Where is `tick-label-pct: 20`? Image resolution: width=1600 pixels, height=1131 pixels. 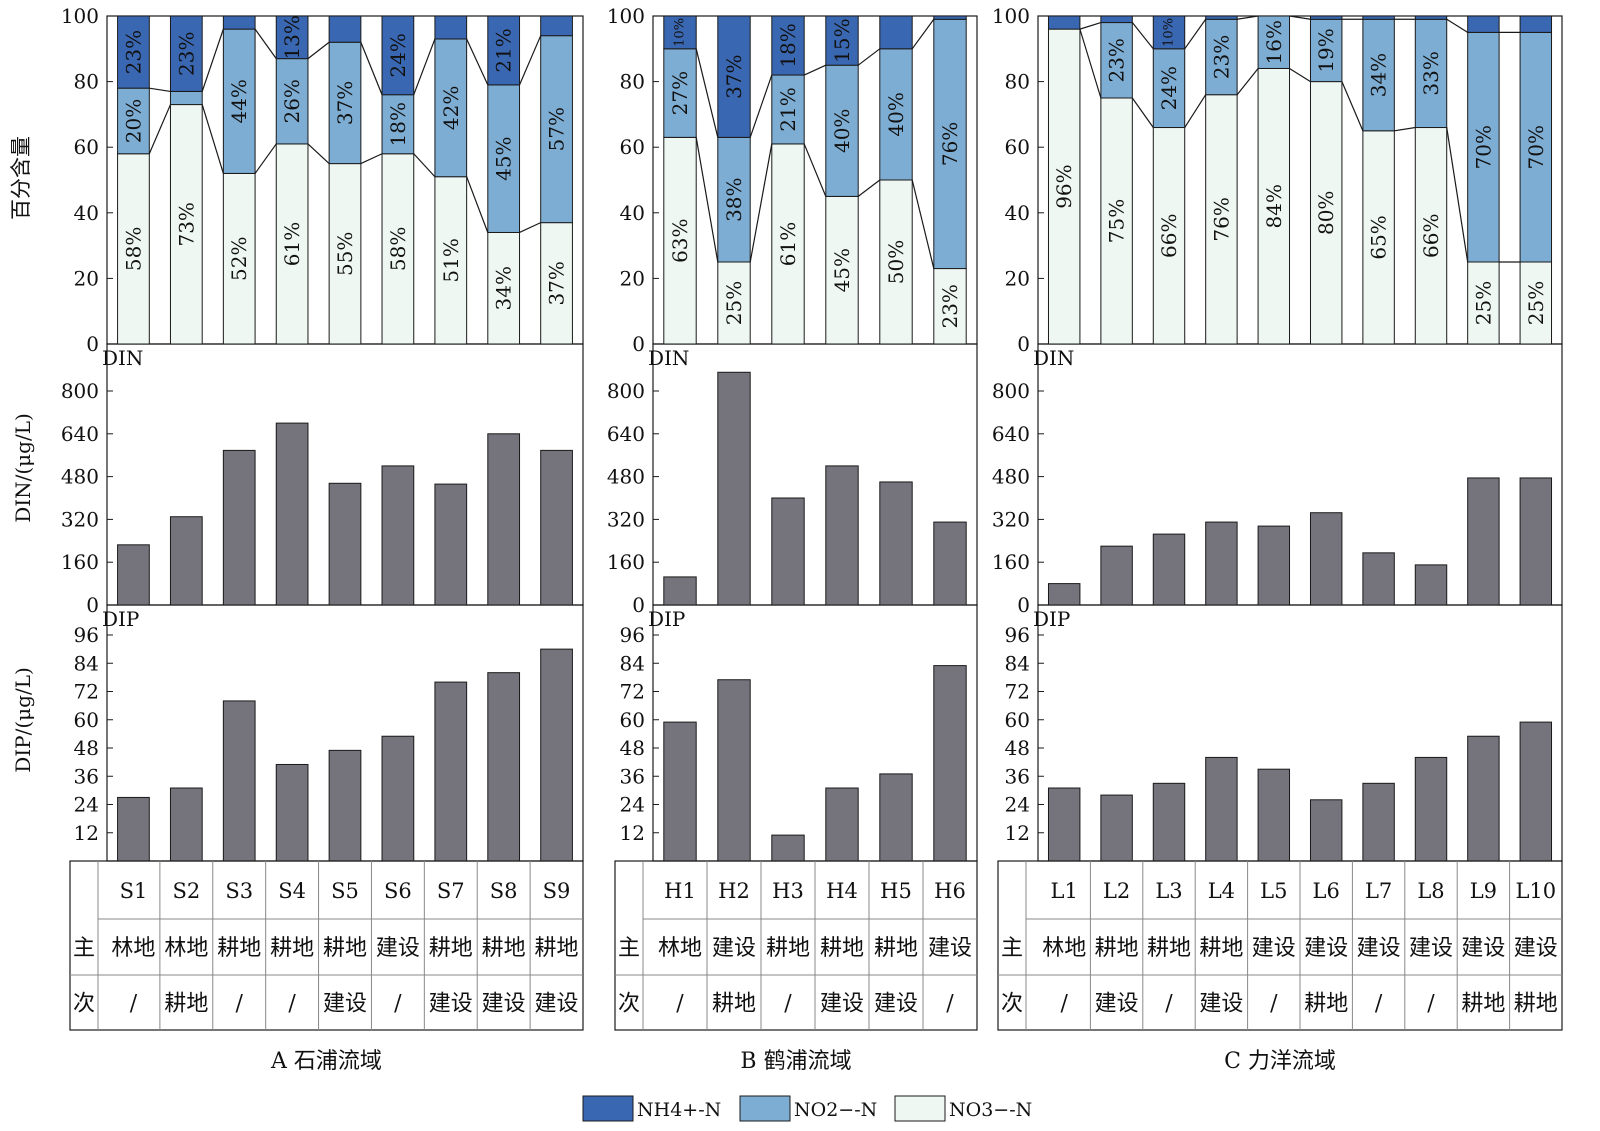
tick-label-pct: 20 is located at coordinates (632, 278).